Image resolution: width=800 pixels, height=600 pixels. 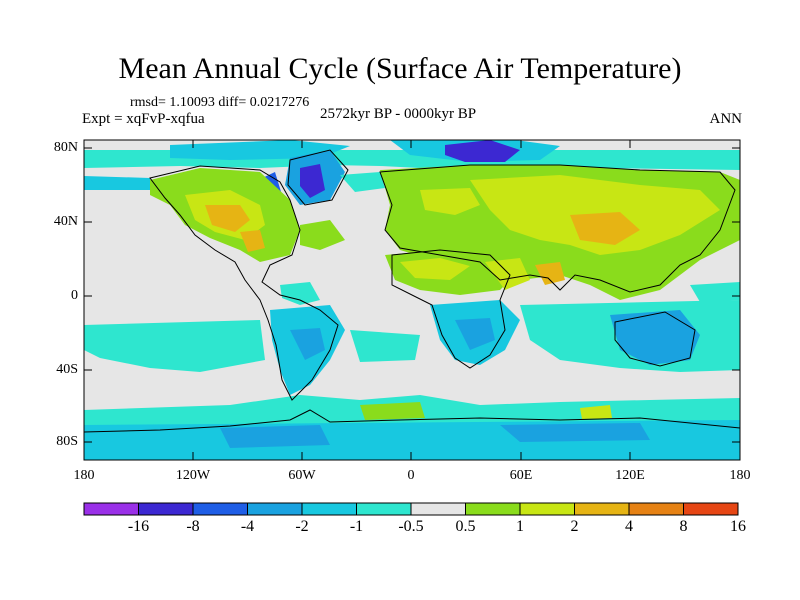 I want to click on north-pacific-cool, so click(x=117, y=183).